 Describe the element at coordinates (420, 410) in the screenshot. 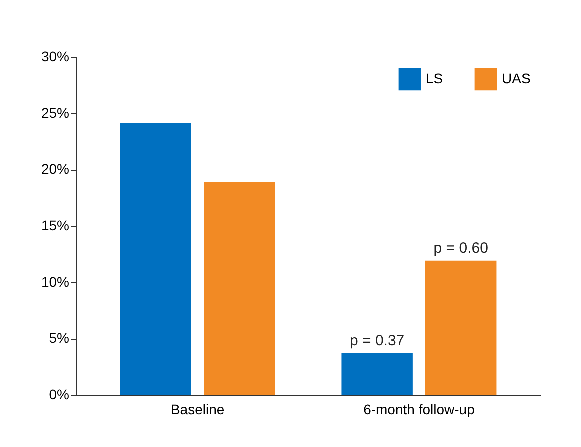

I see `x-tick-label: 6-month follow-up` at that location.